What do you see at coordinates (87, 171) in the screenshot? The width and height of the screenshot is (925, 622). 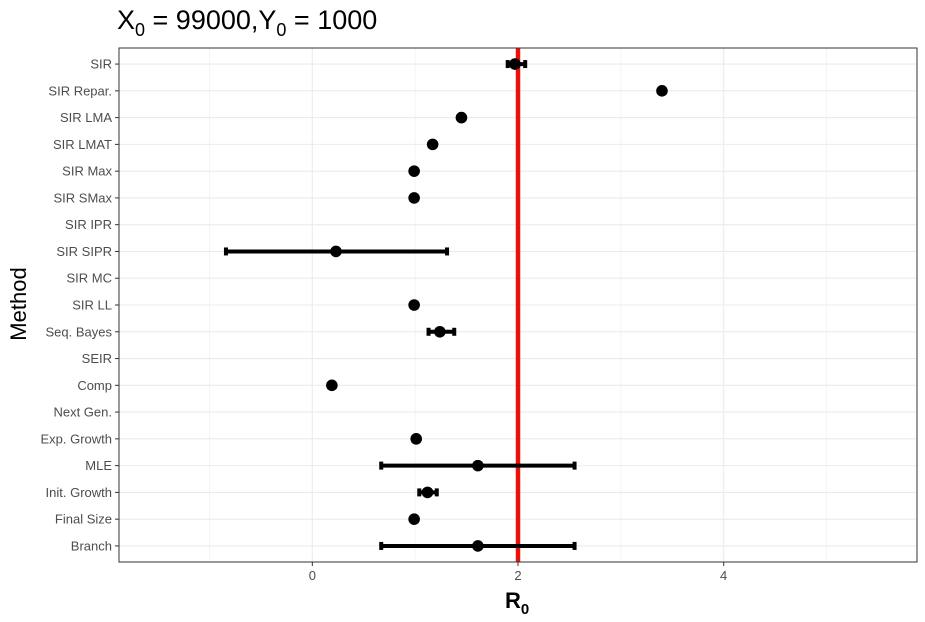 I see `y-tick-label: SIR Max` at bounding box center [87, 171].